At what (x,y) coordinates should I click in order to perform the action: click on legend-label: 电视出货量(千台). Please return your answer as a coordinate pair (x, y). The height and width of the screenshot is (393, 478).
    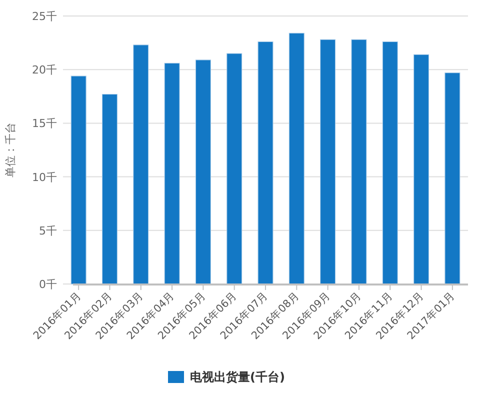
    Looking at the image, I should click on (237, 377).